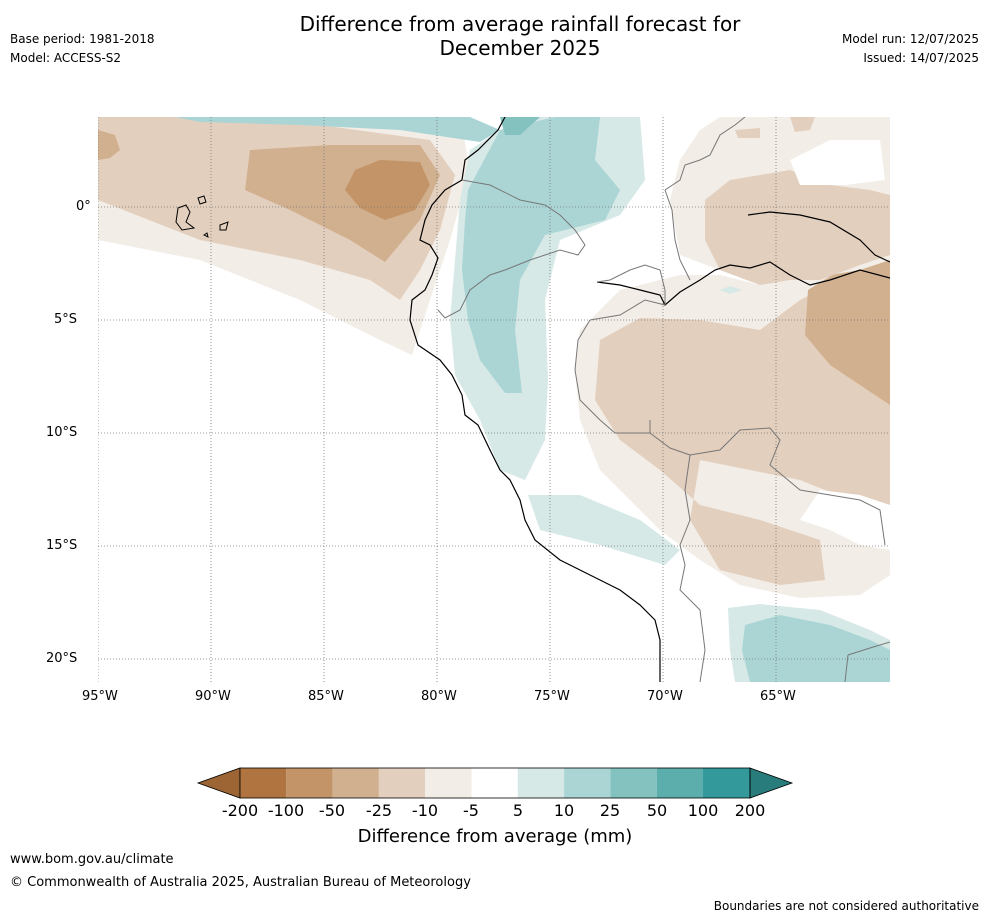 This screenshot has height=919, width=988. What do you see at coordinates (520, 126) in the screenshot?
I see `andes-wet-core` at bounding box center [520, 126].